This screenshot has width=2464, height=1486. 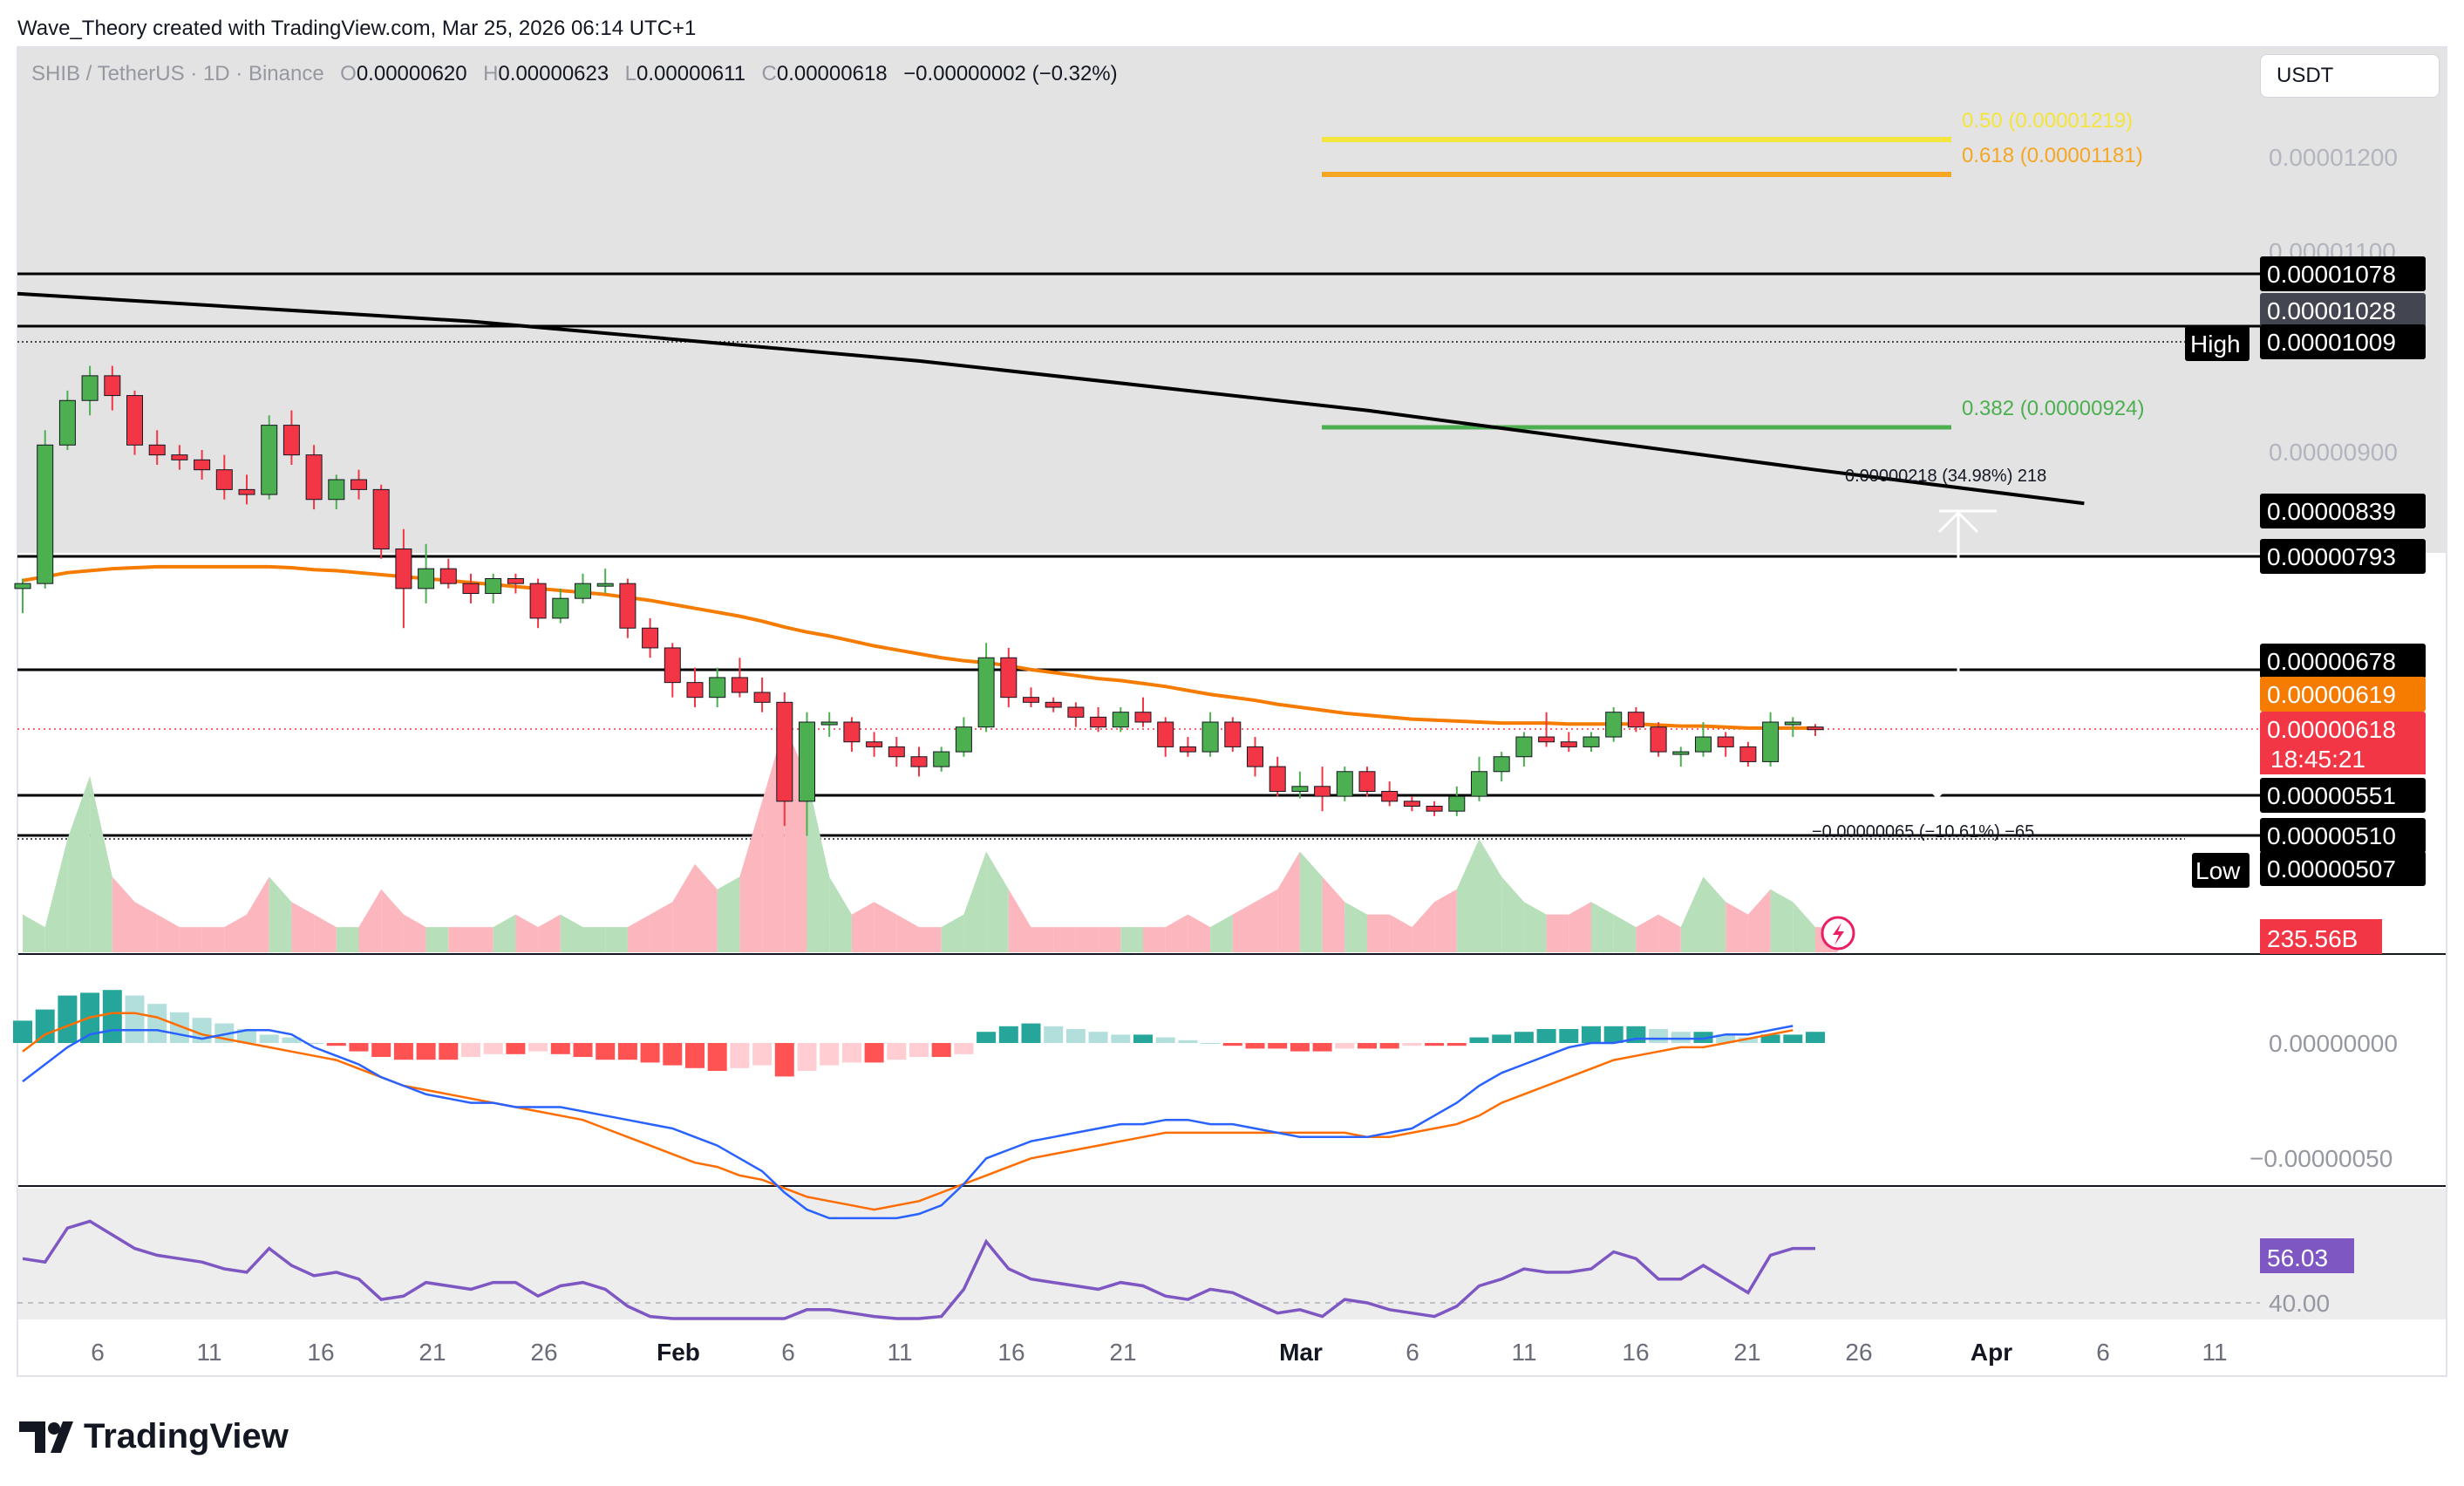 I want to click on countdown-box, so click(x=2343, y=757).